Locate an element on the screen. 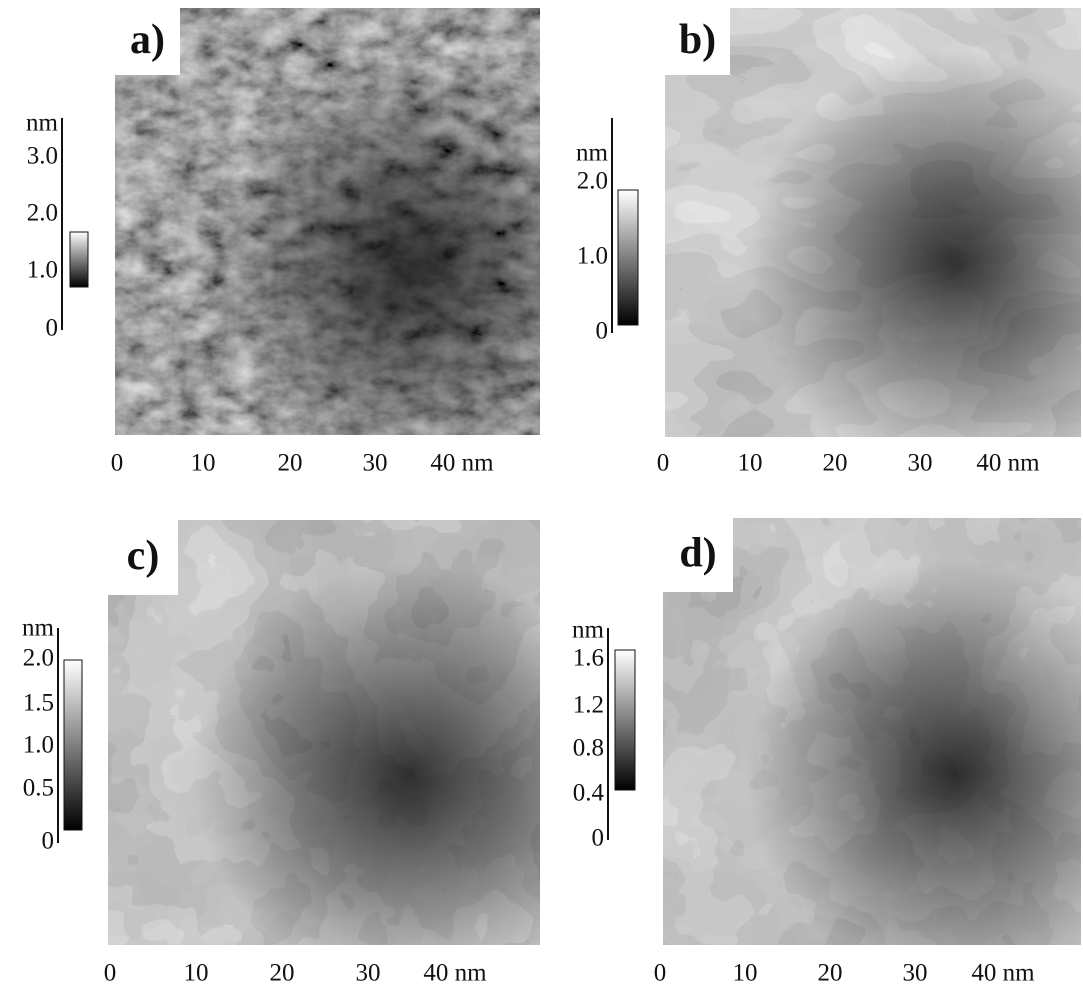 The image size is (1083, 989). scale-tick-label: 0.5 is located at coordinates (38, 788).